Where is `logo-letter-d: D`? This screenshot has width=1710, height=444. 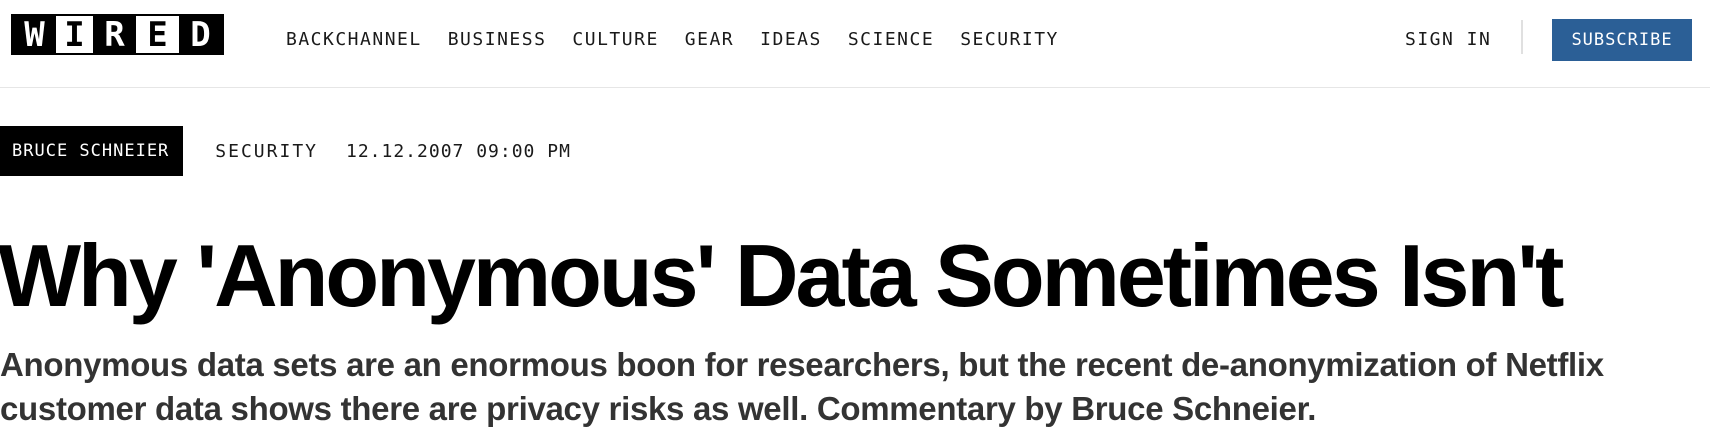 logo-letter-d: D is located at coordinates (200, 34).